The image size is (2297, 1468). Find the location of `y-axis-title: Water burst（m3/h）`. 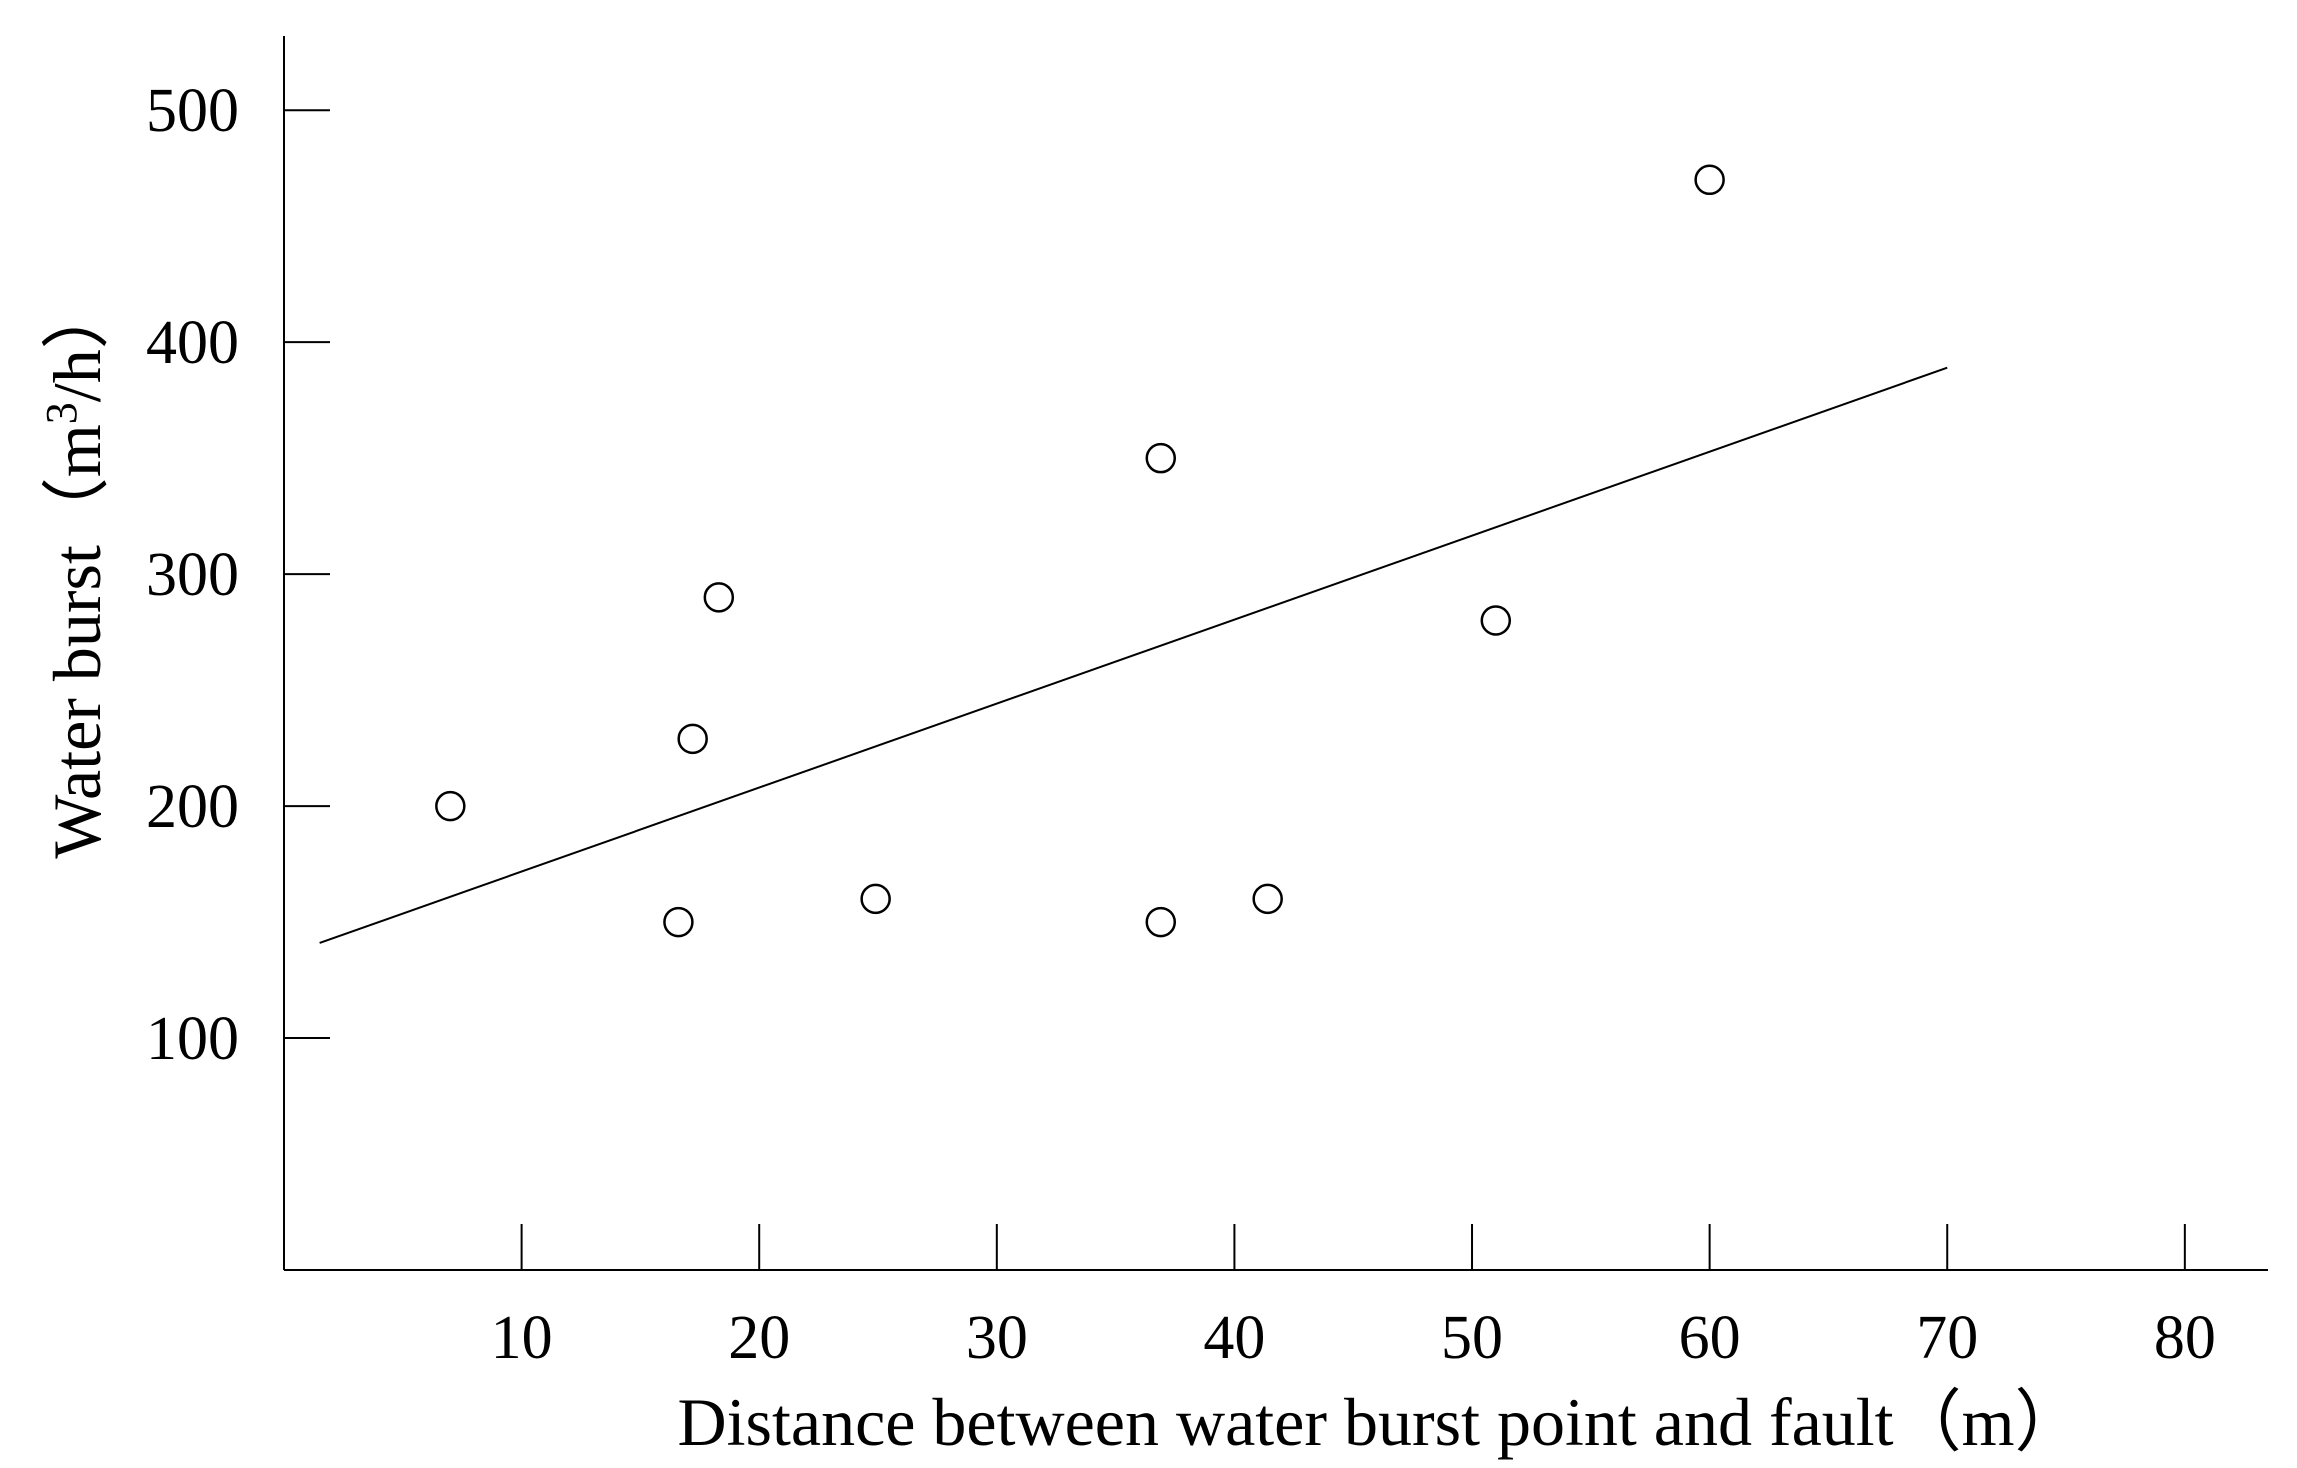

y-axis-title: Water burst（m3/h） is located at coordinates (76, 569).